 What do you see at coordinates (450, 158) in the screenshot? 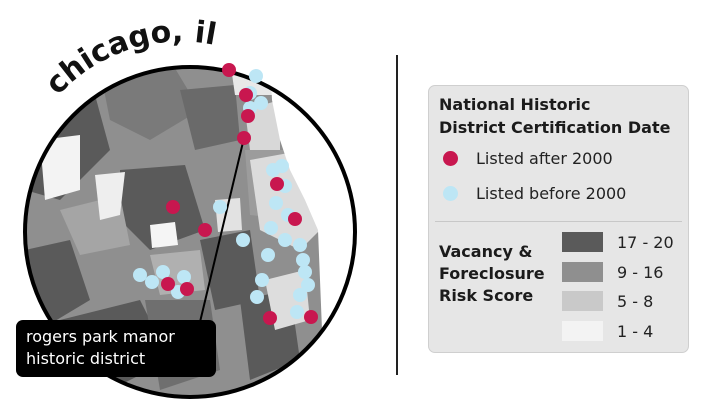
I see `red-dot-icon` at bounding box center [450, 158].